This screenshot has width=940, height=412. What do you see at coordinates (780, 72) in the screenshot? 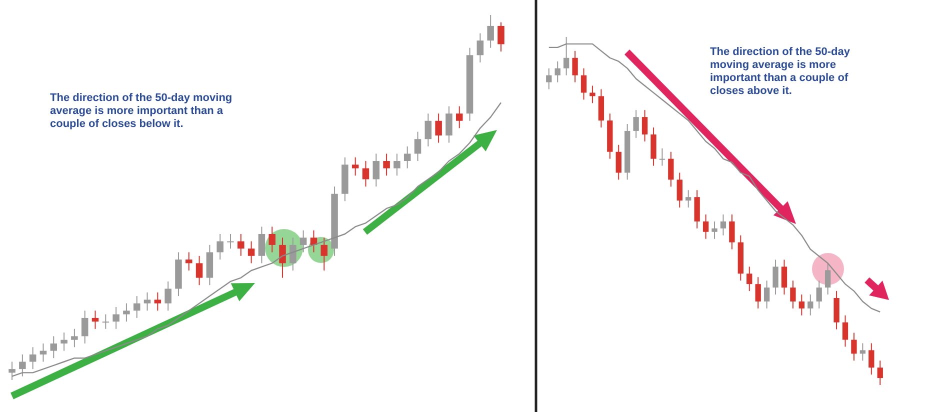
I see `annotation: The direction of the 50-day moving average is more important than a couple of closes above it.` at bounding box center [780, 72].